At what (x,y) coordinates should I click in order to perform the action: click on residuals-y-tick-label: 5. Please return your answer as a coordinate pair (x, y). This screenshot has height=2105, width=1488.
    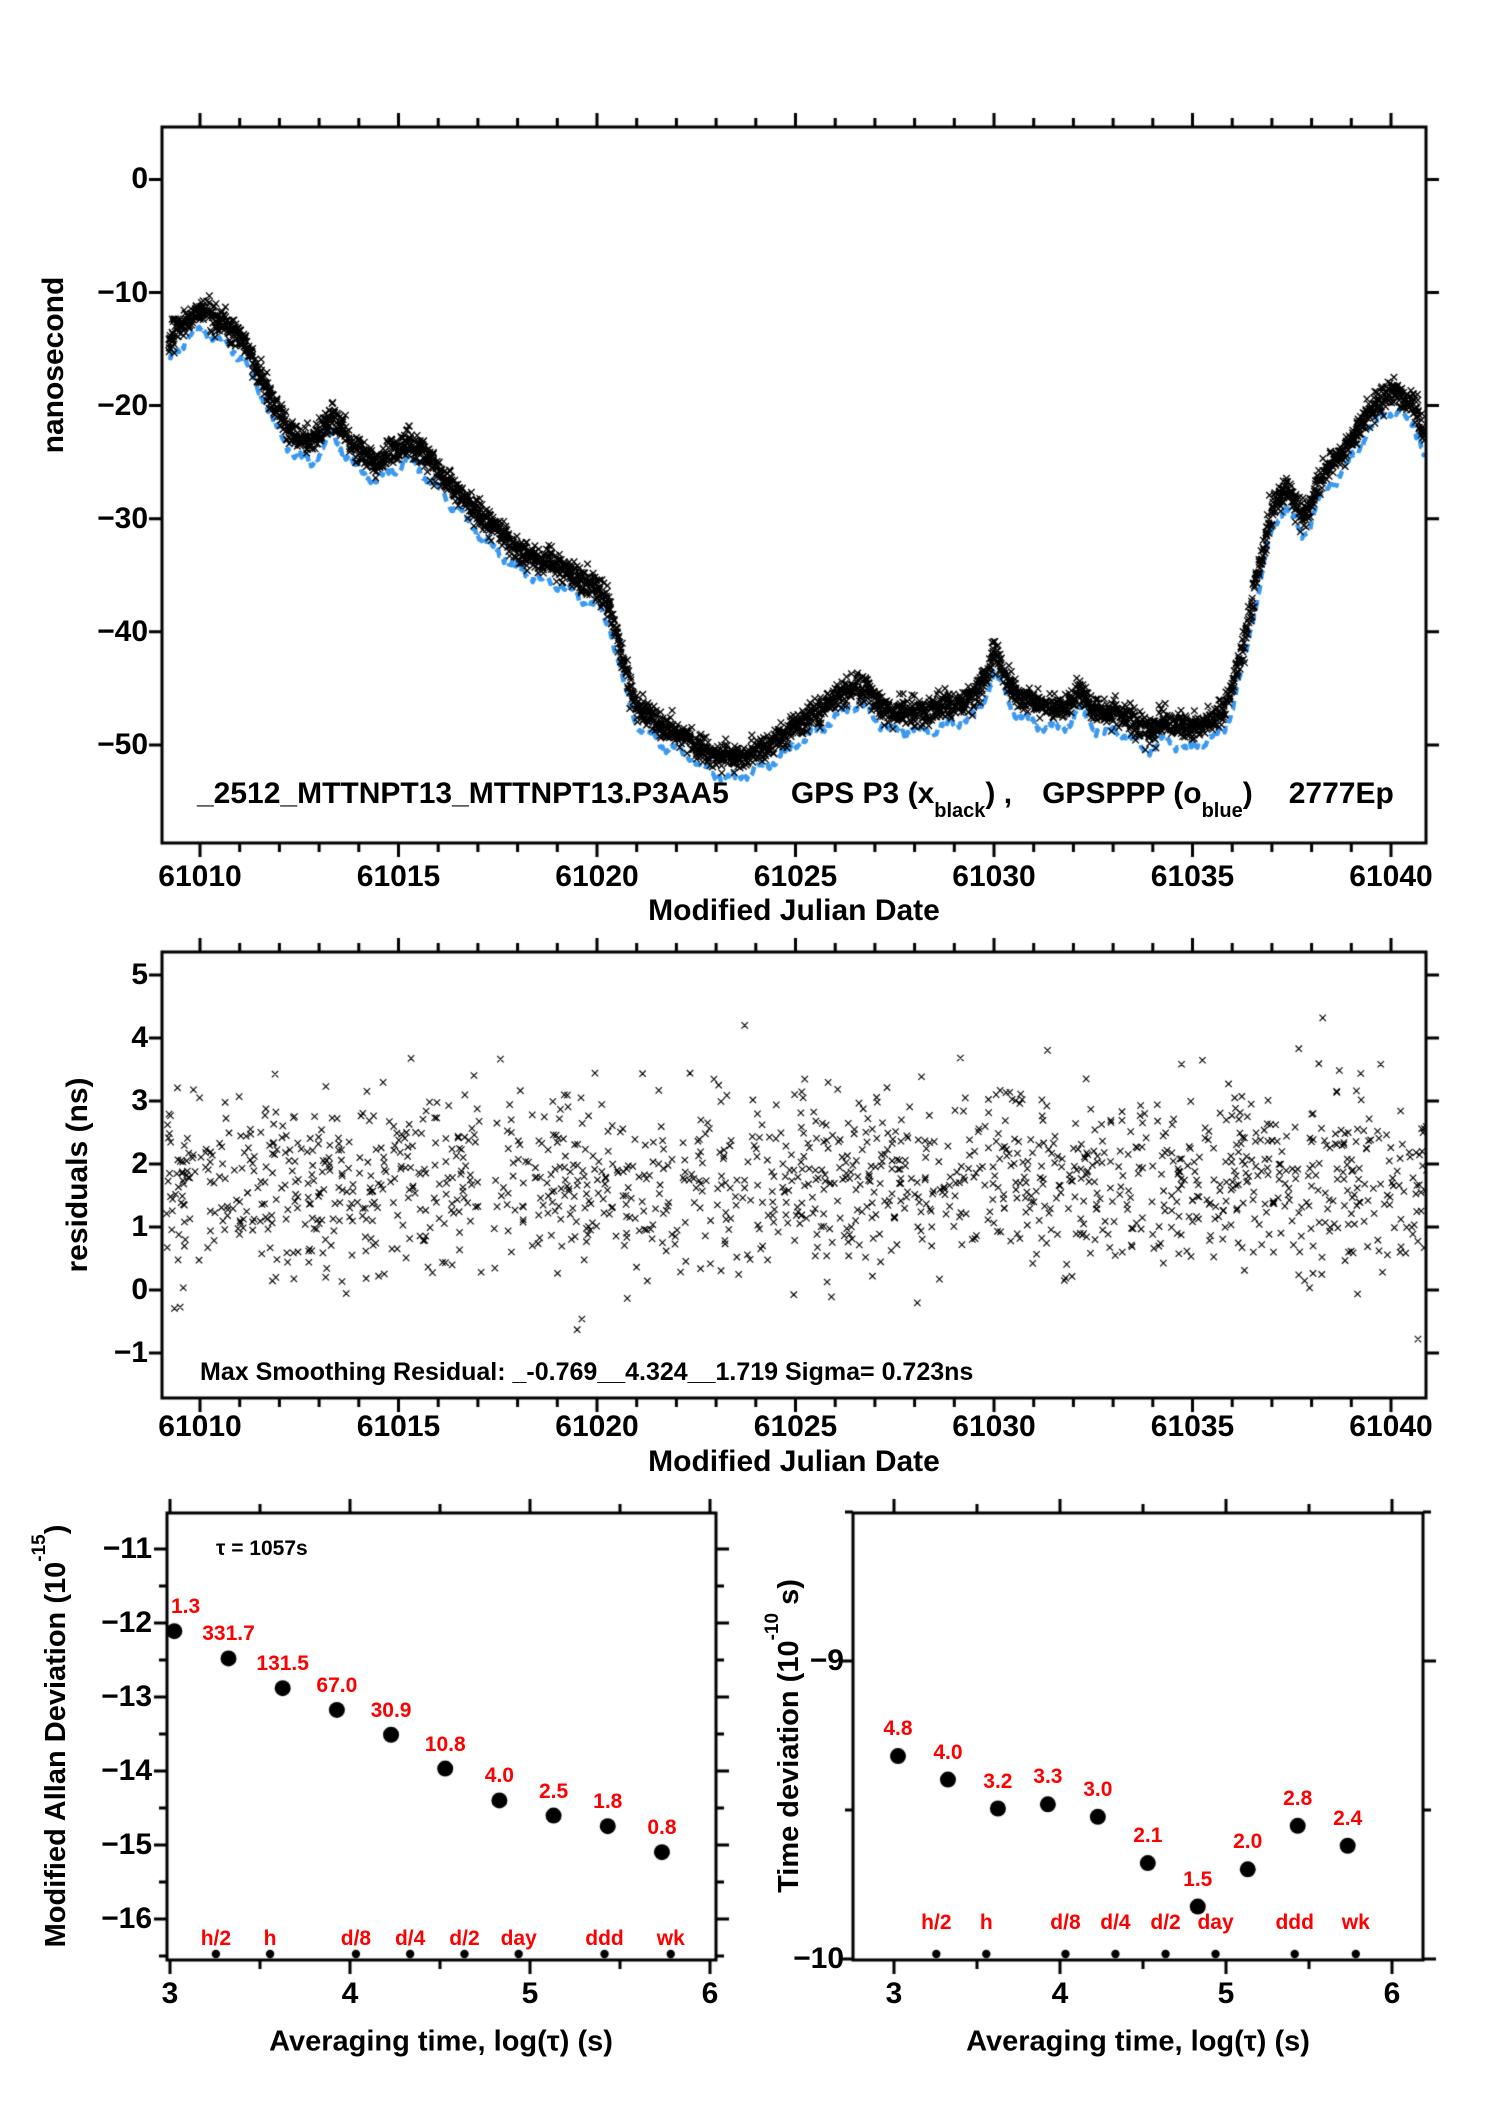
    Looking at the image, I should click on (139, 974).